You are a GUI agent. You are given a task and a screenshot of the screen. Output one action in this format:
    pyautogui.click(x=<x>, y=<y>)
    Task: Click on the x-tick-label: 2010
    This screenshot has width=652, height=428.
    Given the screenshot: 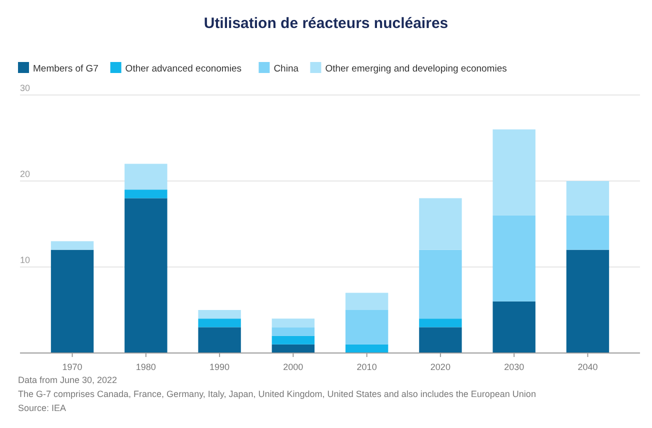 What is the action you would take?
    pyautogui.click(x=366, y=367)
    